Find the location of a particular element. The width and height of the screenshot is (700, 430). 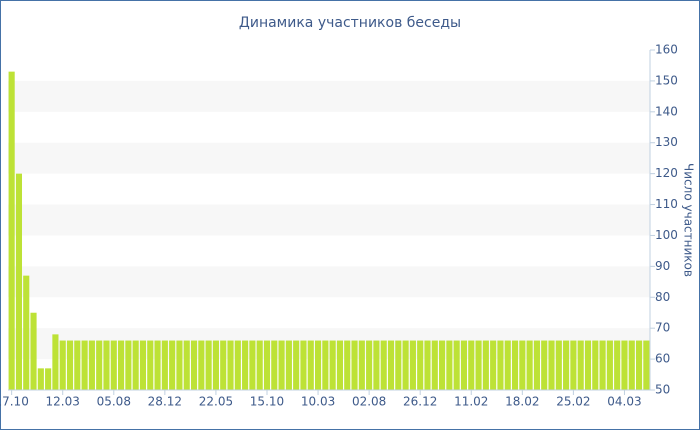

chart-title: Динамика участников беседы is located at coordinates (350, 23).